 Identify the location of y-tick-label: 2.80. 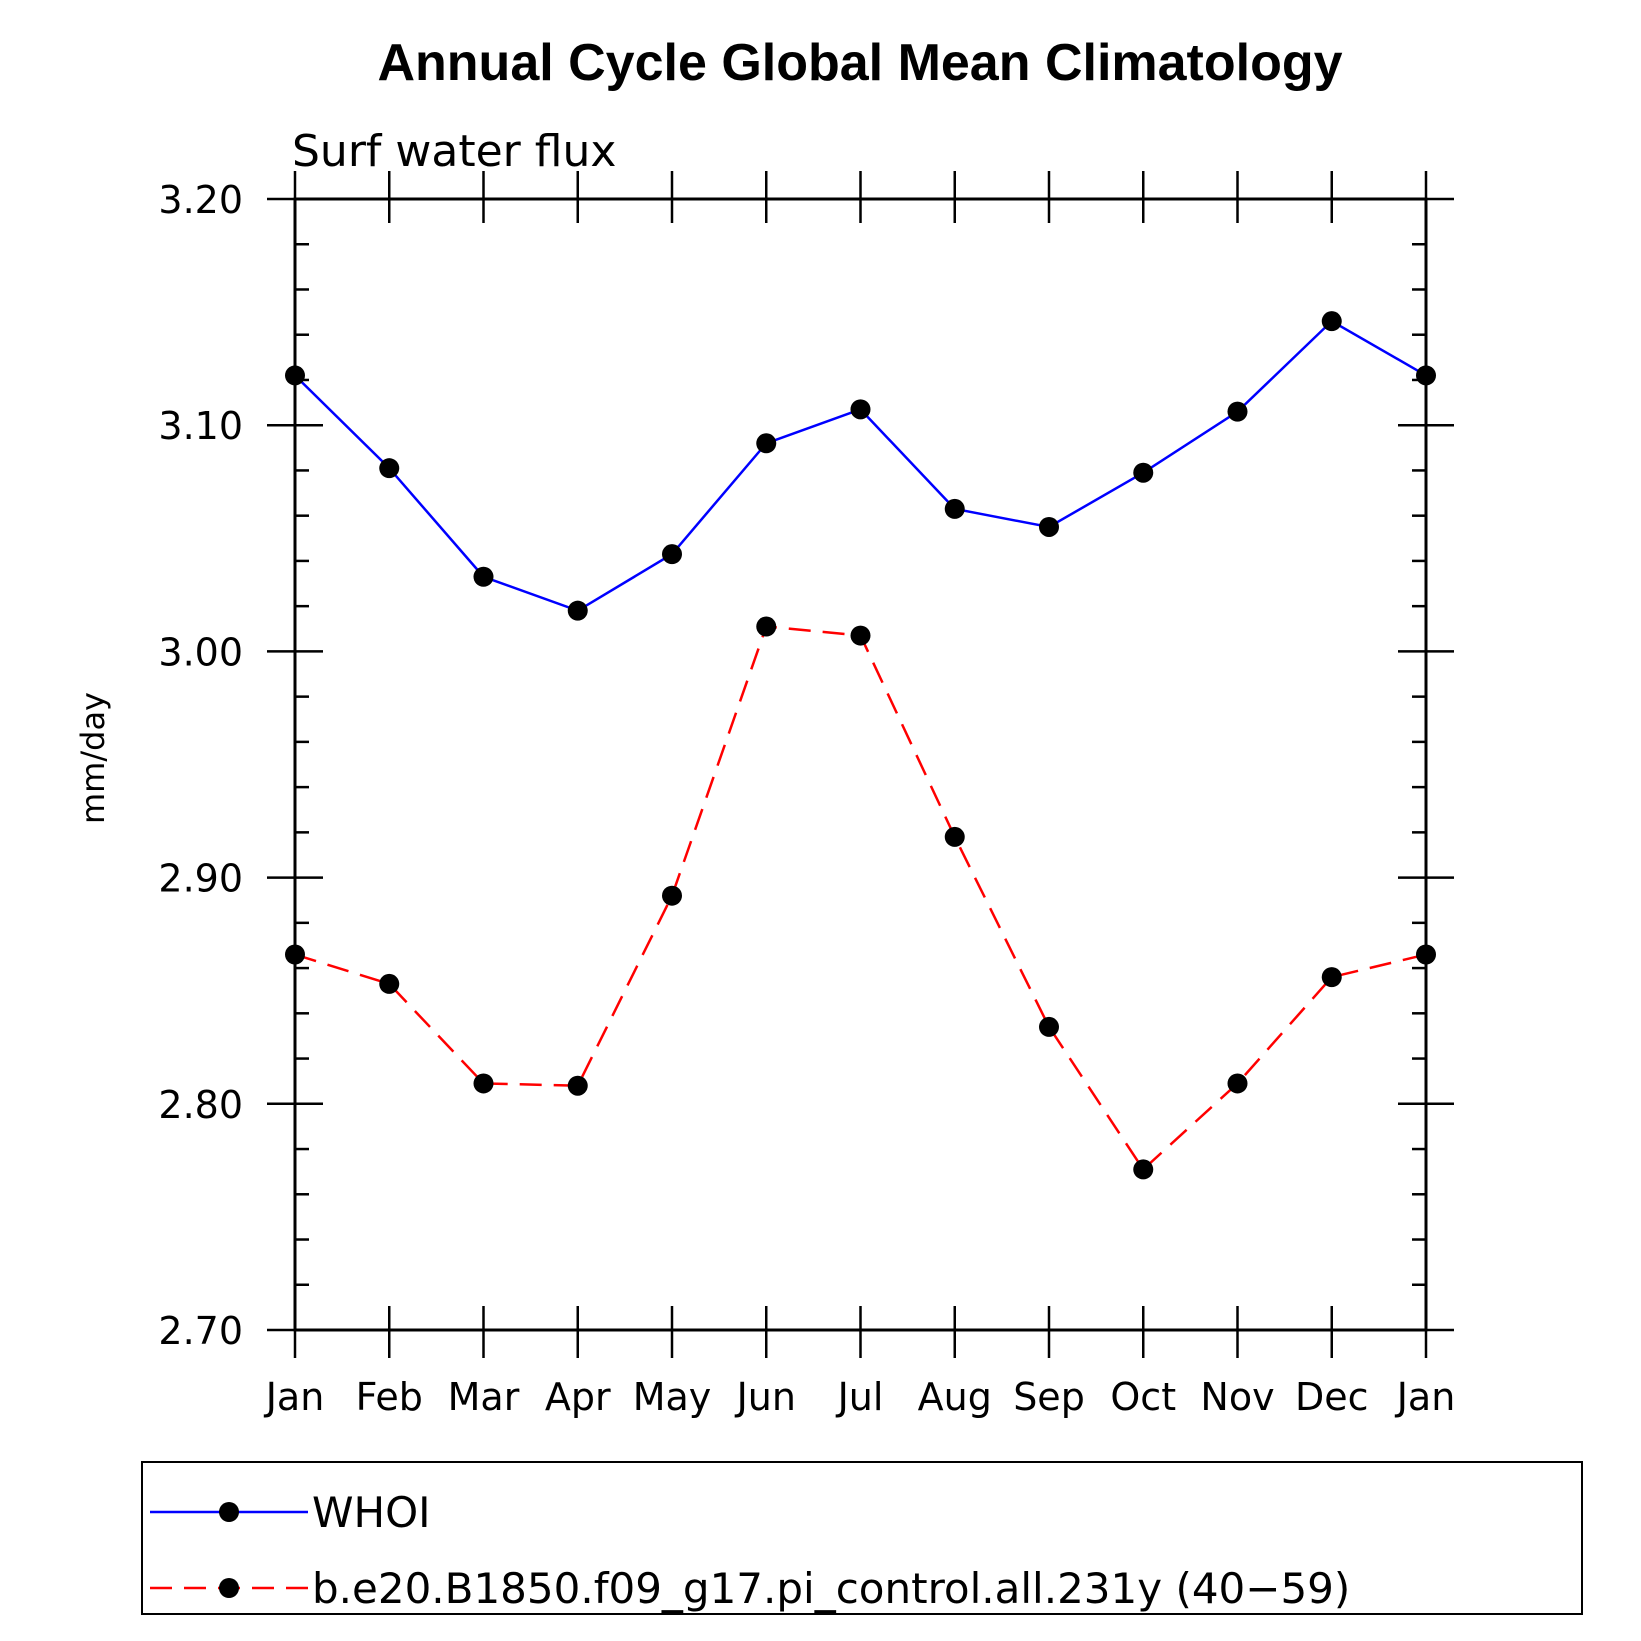
(200, 1105).